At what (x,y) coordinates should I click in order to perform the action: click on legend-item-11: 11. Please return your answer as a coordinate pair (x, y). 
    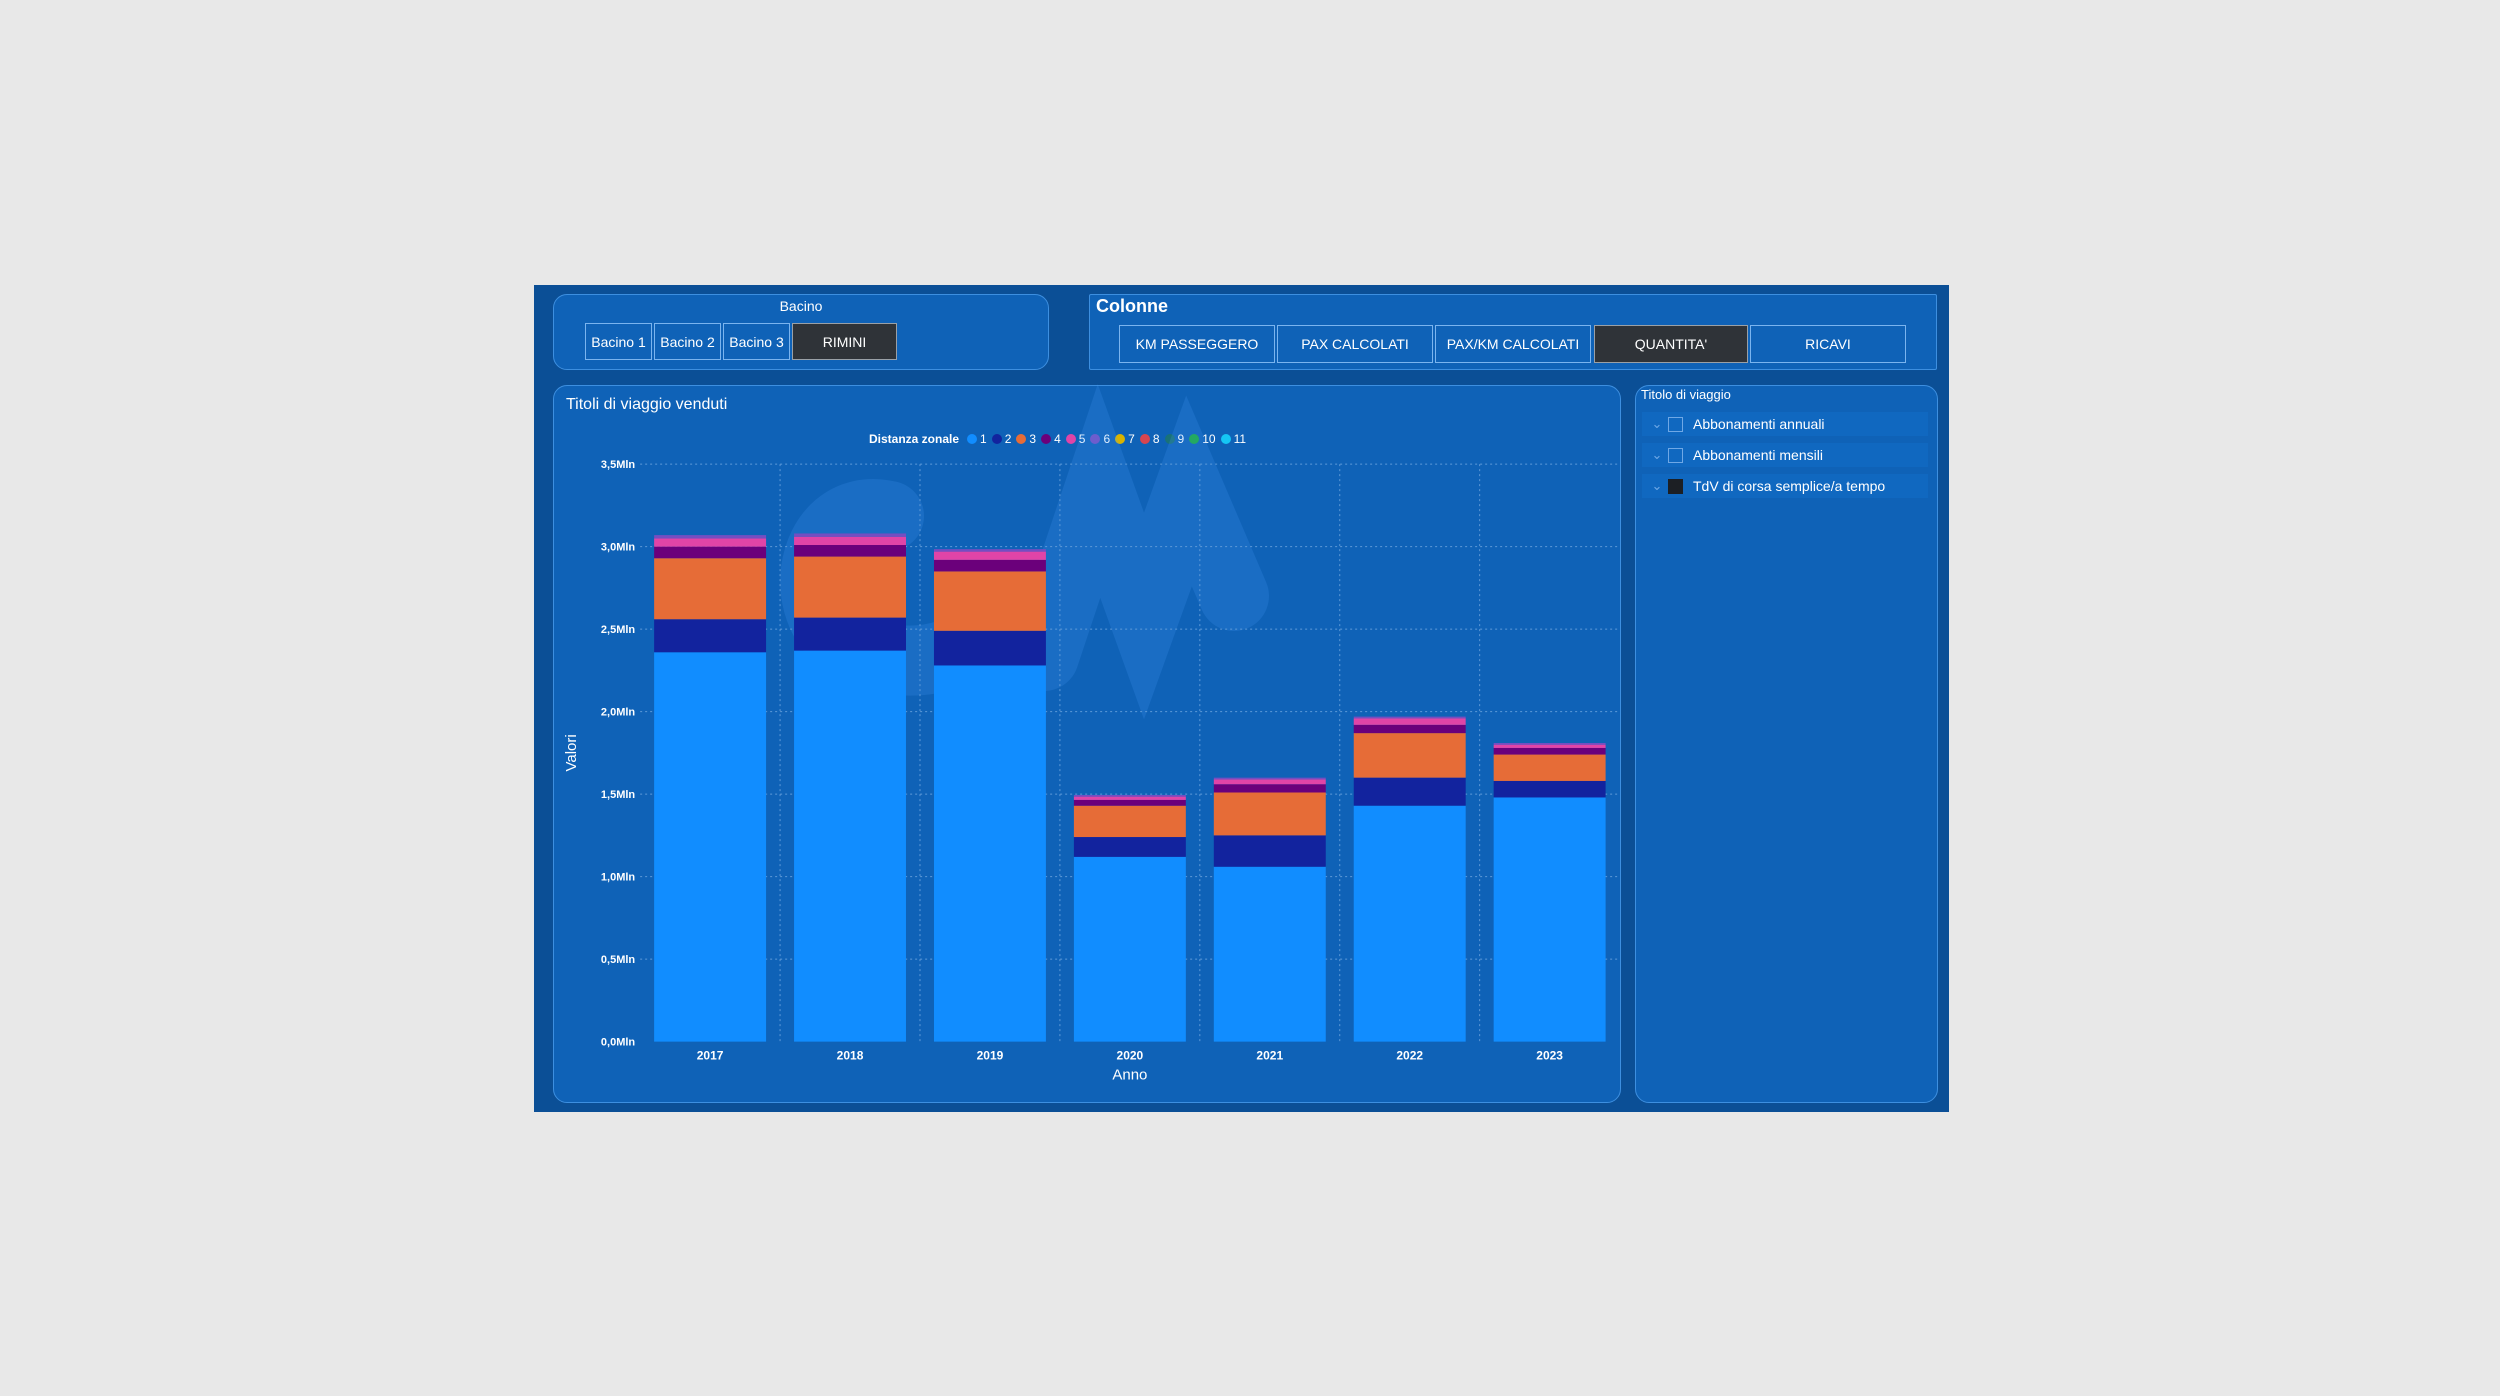
    Looking at the image, I should click on (1233, 439).